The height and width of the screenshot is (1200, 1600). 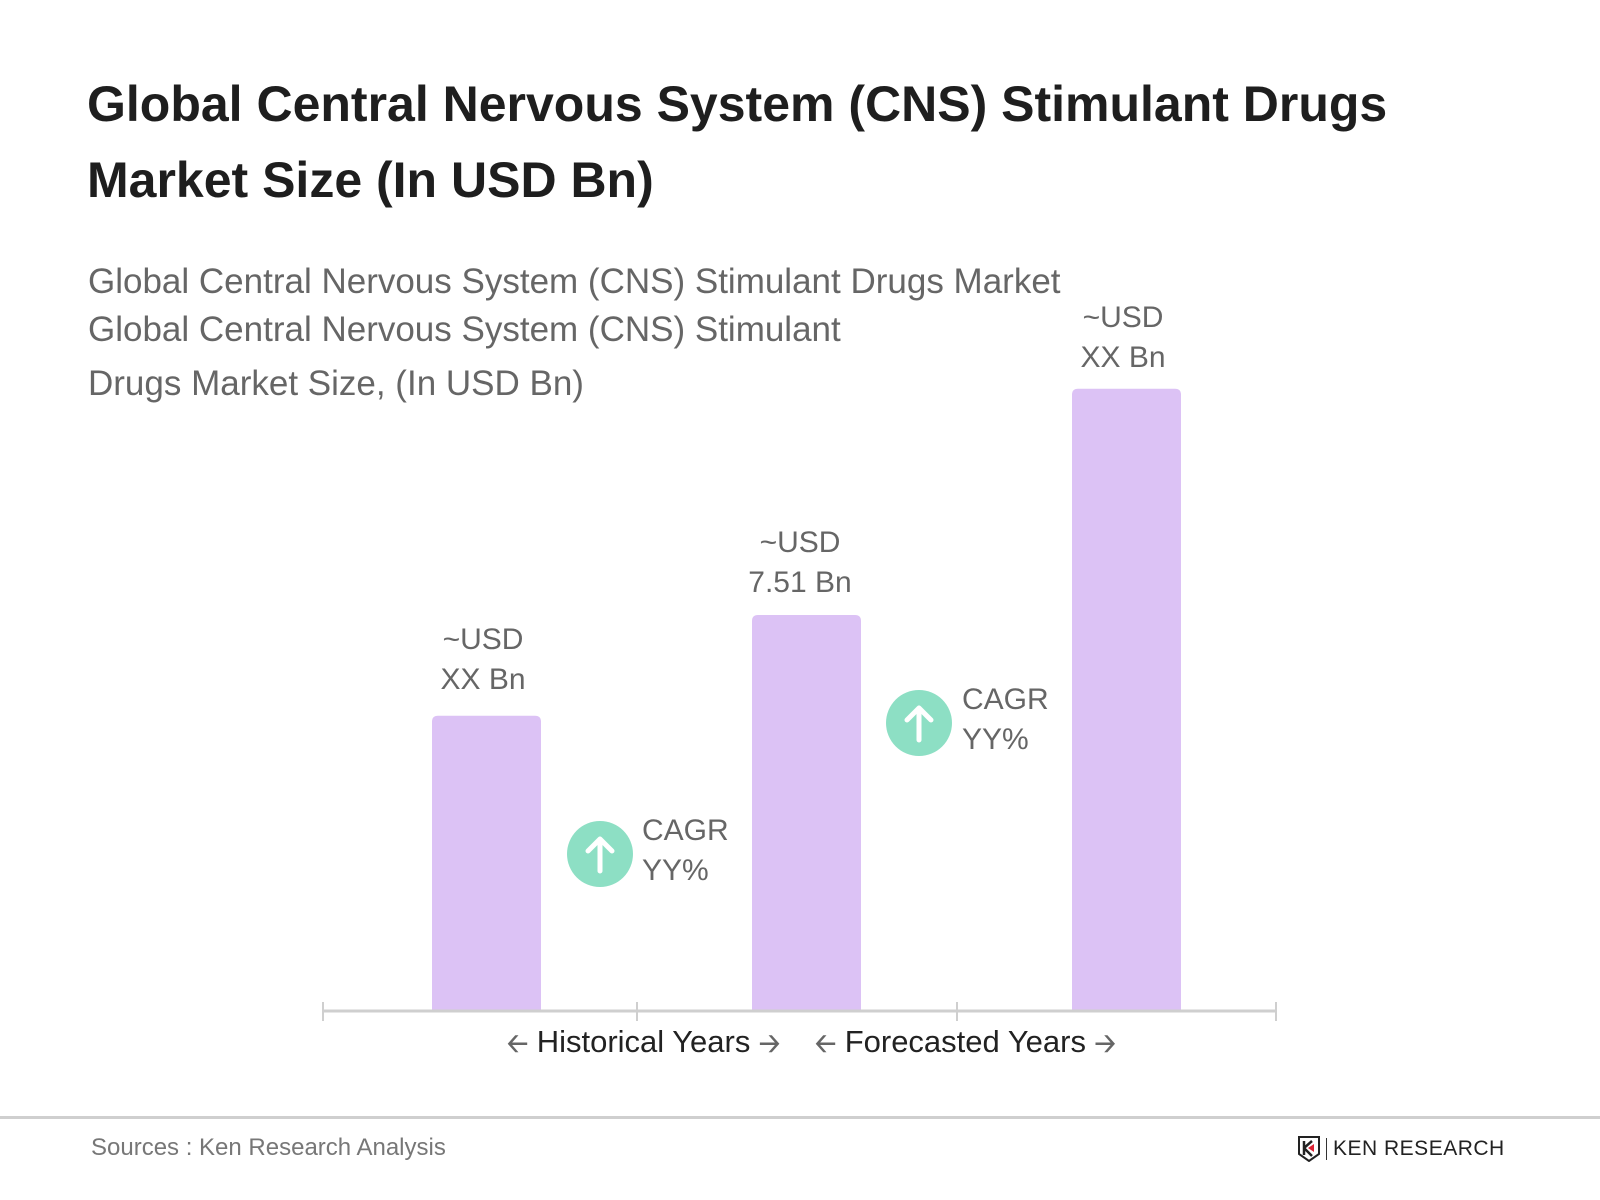 What do you see at coordinates (1309, 1149) in the screenshot?
I see `logo-shield-icon` at bounding box center [1309, 1149].